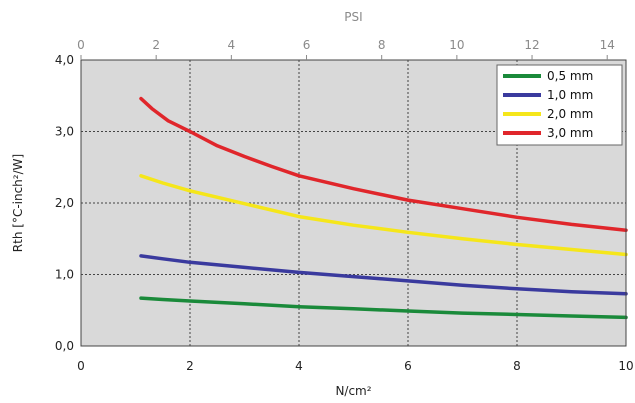 This screenshot has height=403, width=635. Describe the element at coordinates (570, 114) in the screenshot. I see `legend-label: 2,0 mm` at that location.